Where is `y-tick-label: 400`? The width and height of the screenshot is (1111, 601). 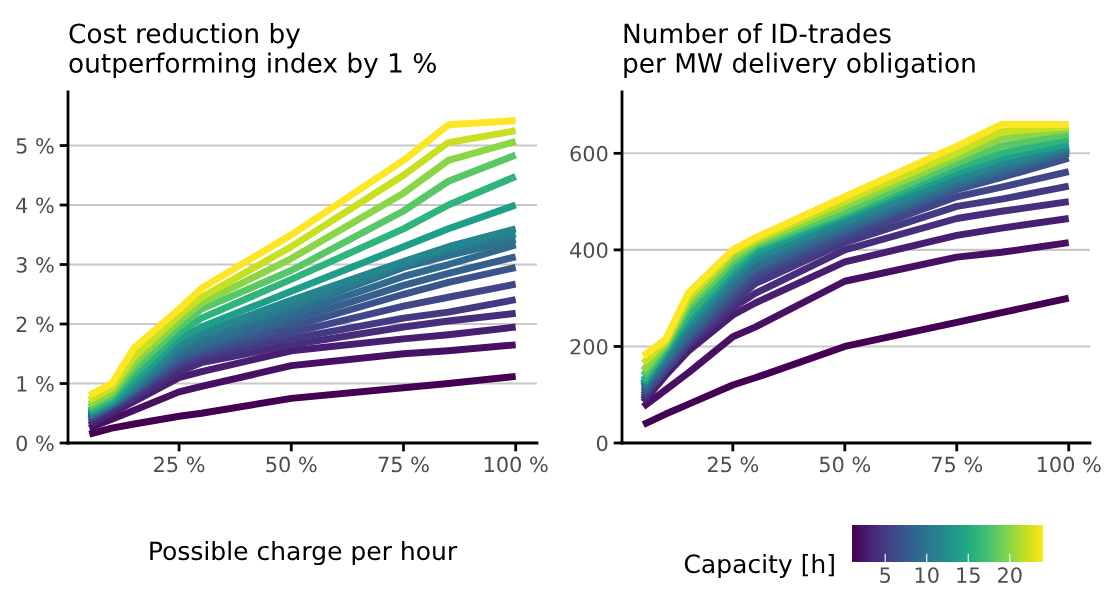 y-tick-label: 400 is located at coordinates (589, 250).